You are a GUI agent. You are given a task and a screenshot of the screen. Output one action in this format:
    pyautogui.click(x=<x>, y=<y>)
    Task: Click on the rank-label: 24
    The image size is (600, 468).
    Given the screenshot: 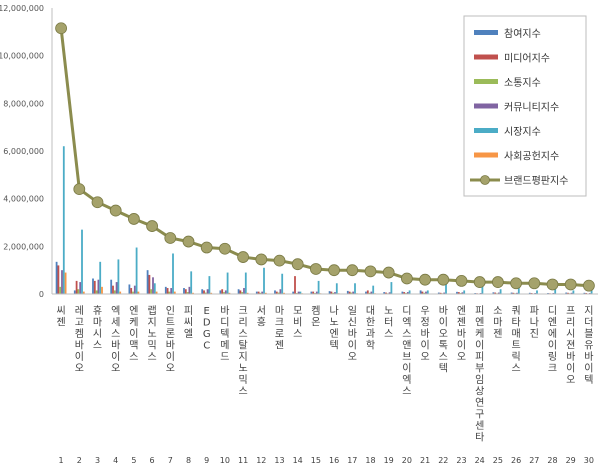 What is the action you would take?
    pyautogui.click(x=480, y=460)
    